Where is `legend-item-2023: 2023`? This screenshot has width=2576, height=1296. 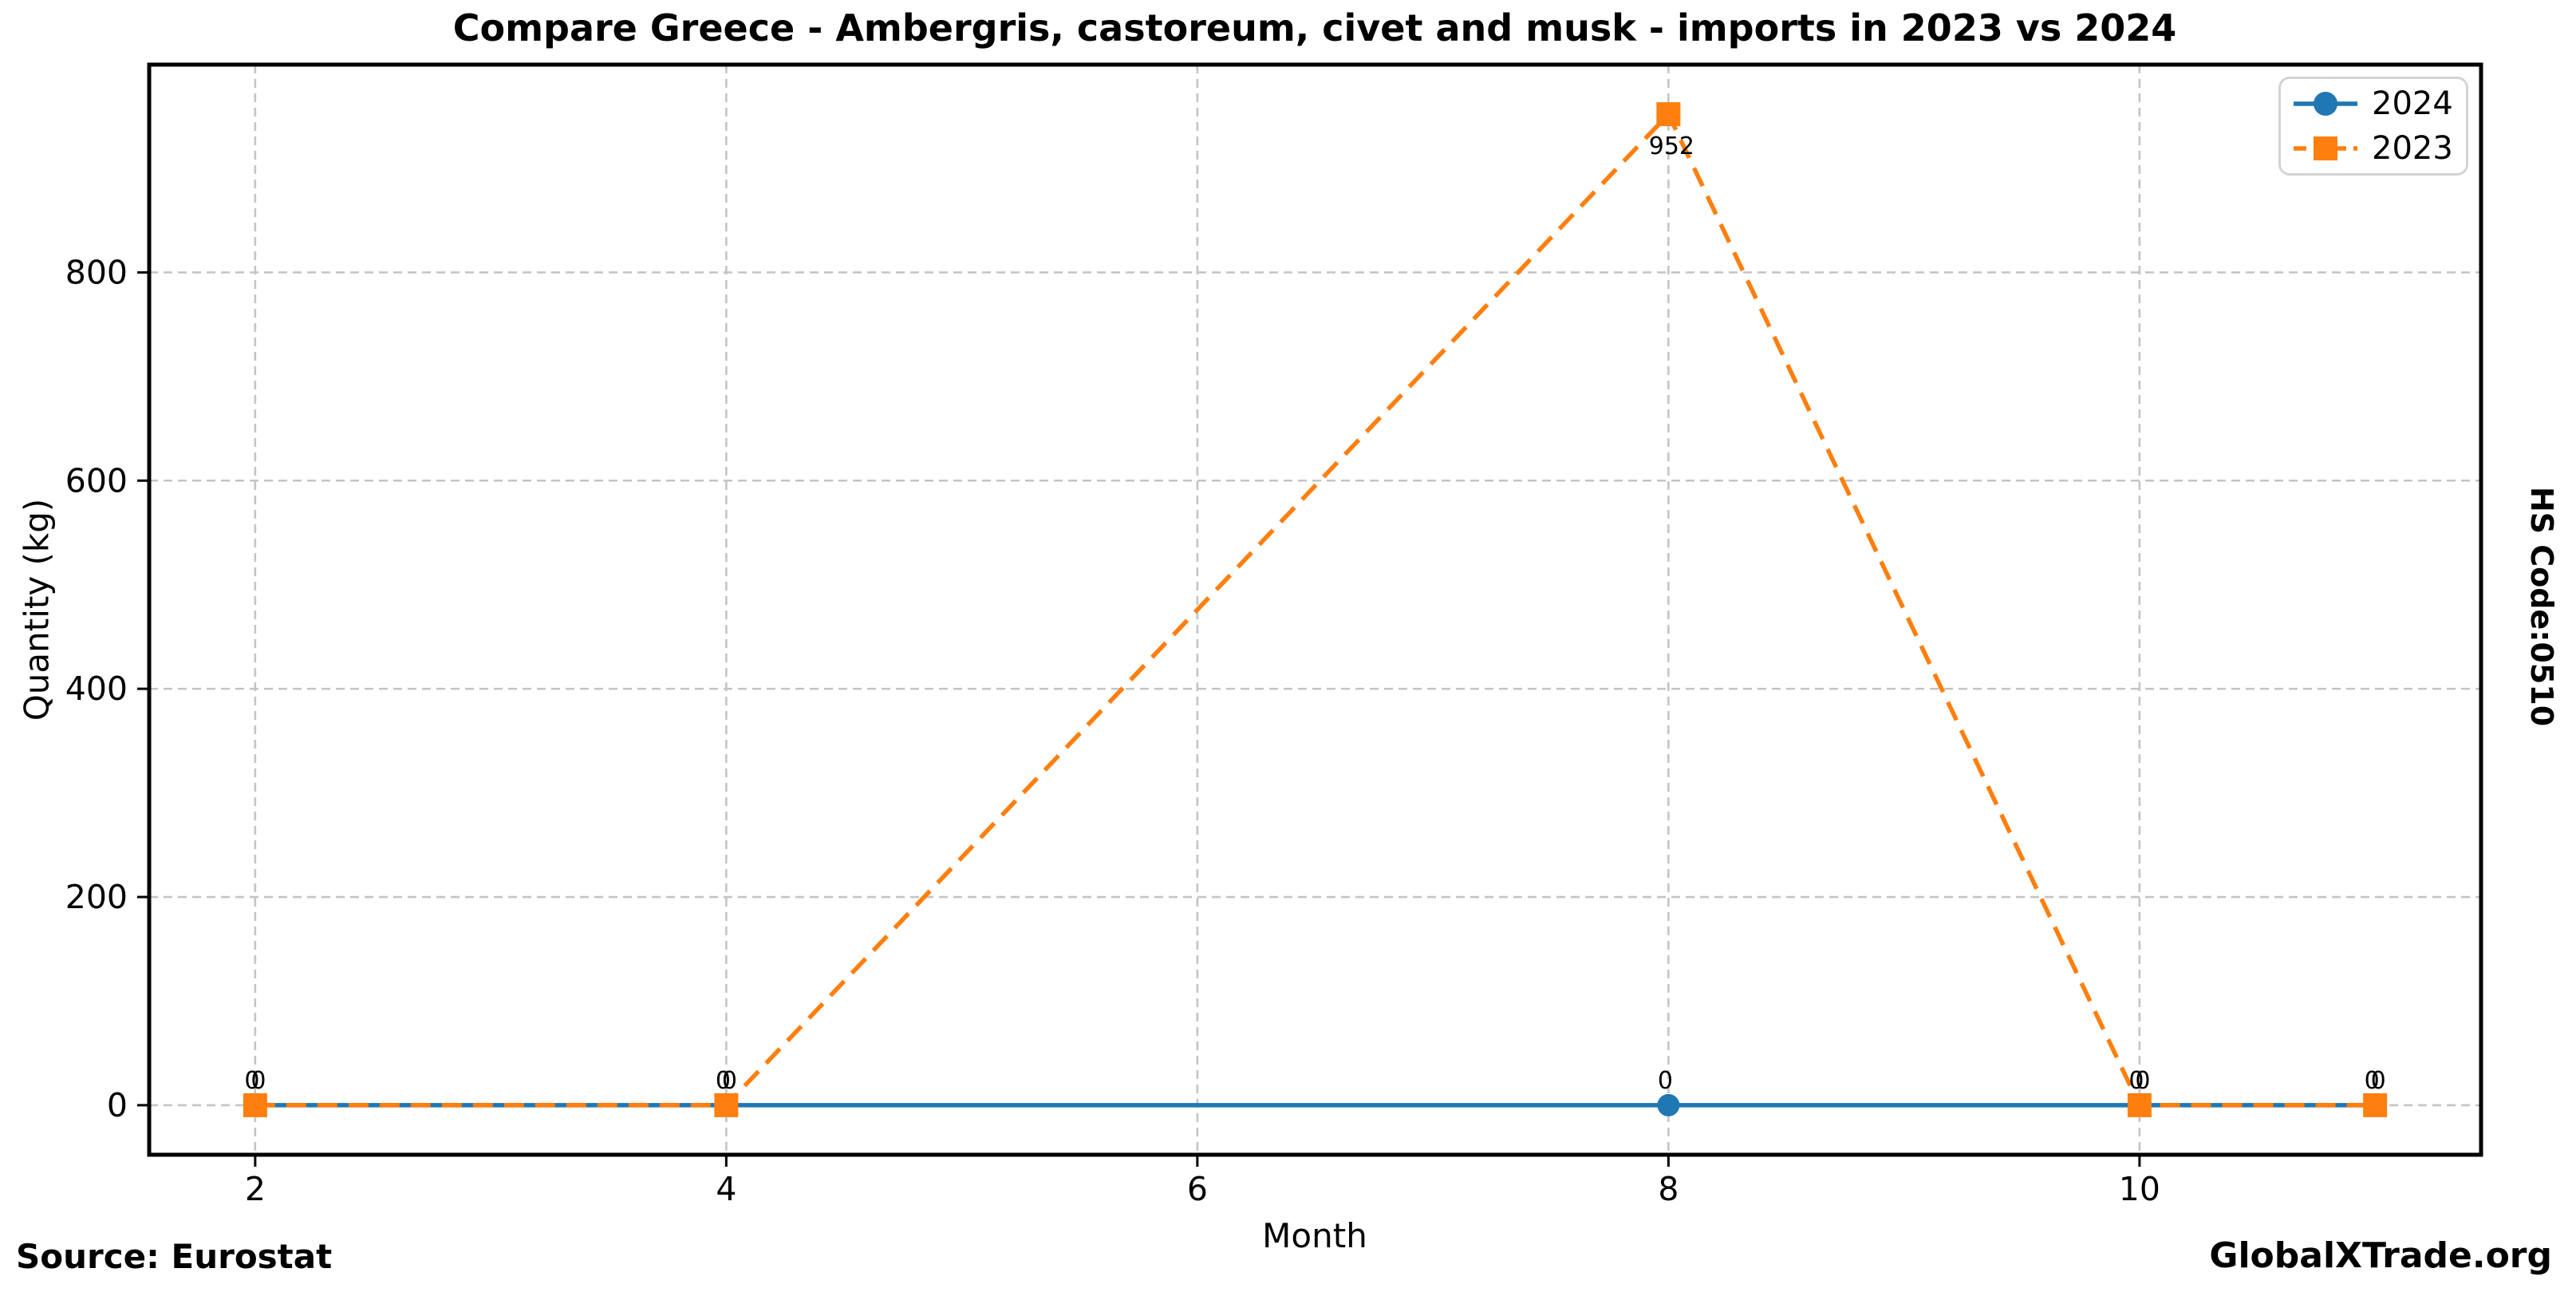 legend-item-2023: 2023 is located at coordinates (2379, 148).